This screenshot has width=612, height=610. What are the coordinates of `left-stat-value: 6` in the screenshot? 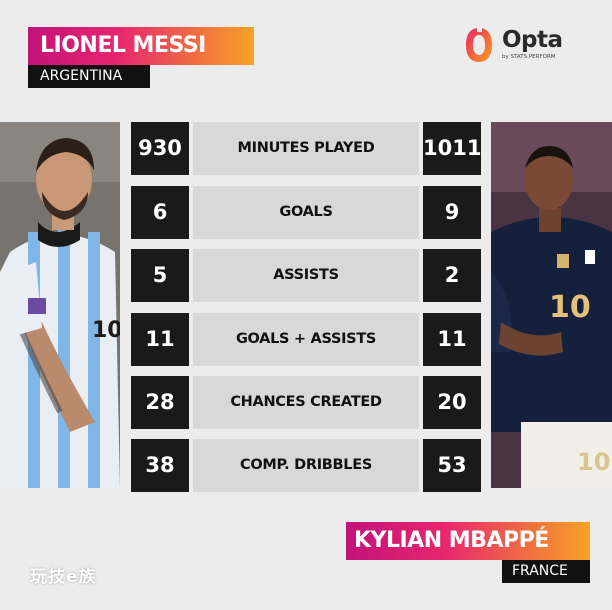 It's located at (160, 212).